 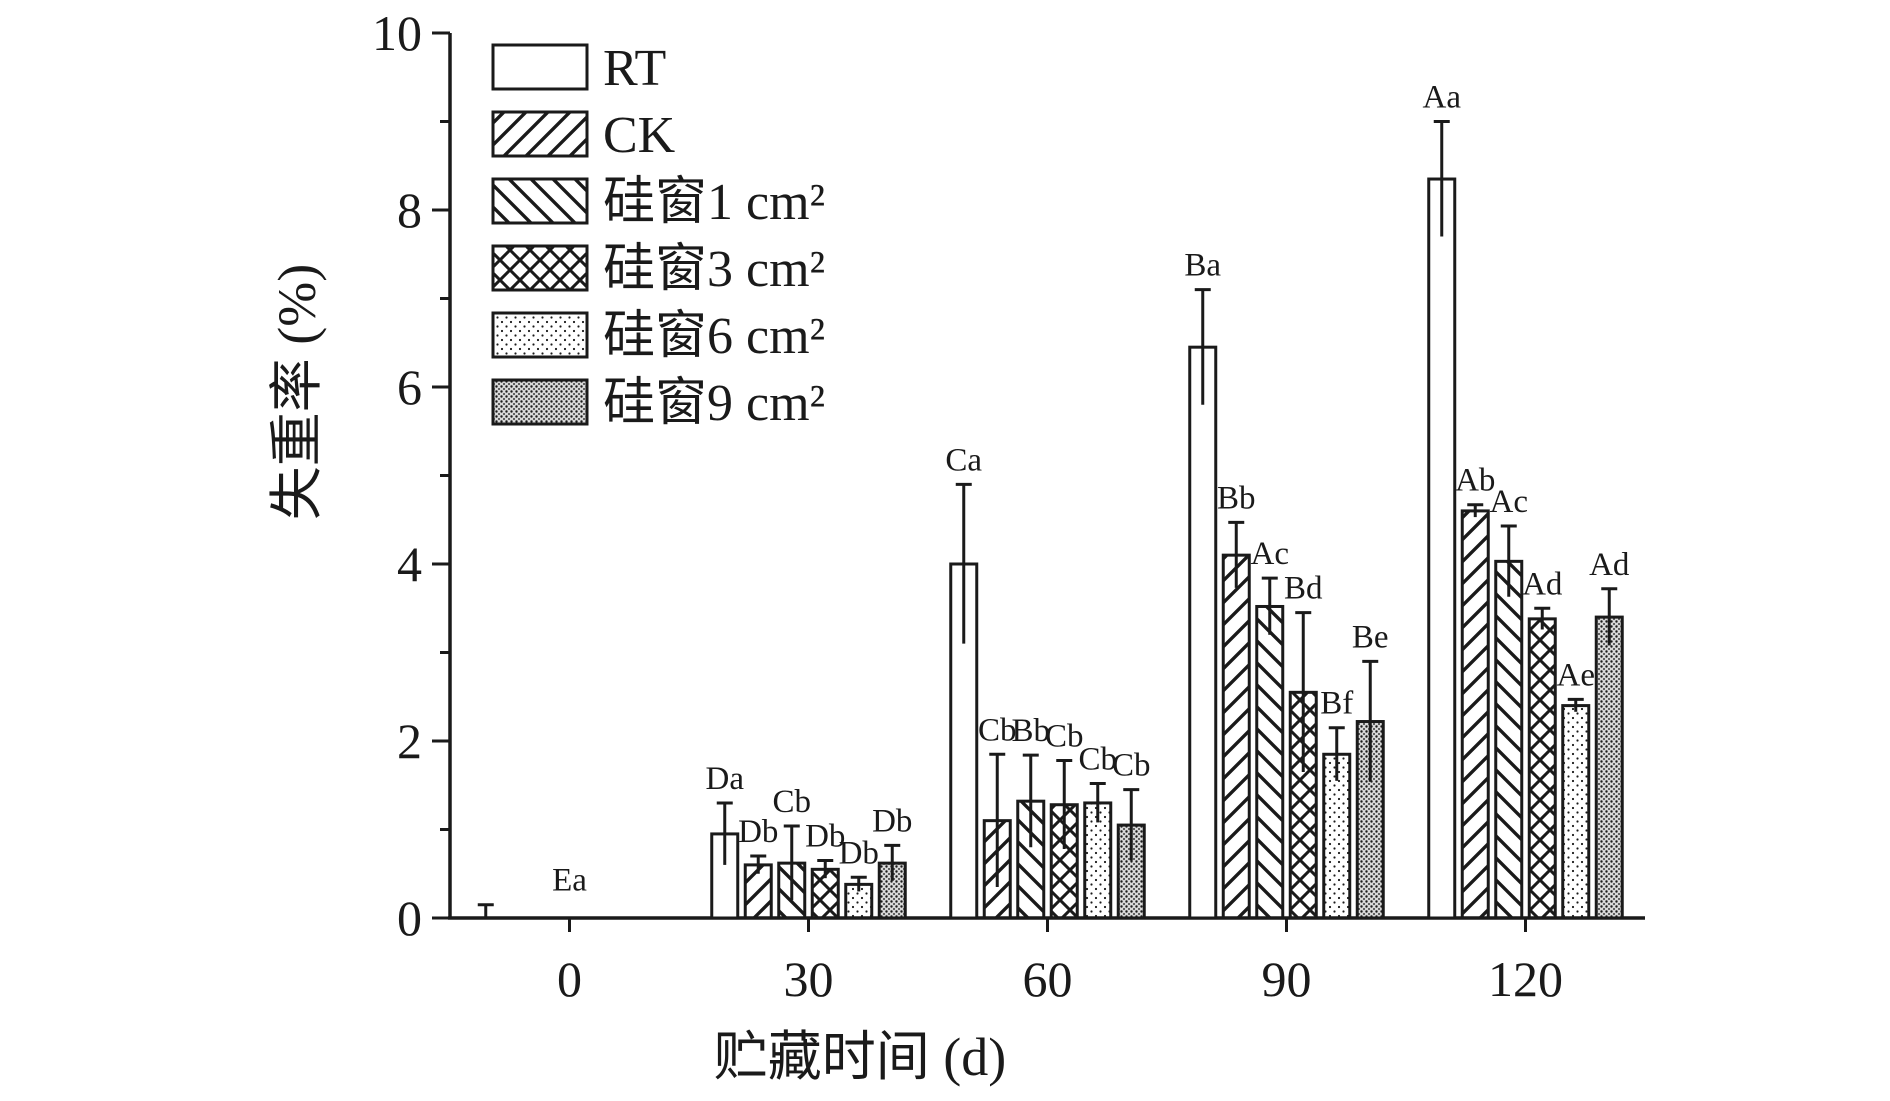 What do you see at coordinates (860, 1057) in the screenshot?
I see `x-axis-title: 贮藏时间 (d)` at bounding box center [860, 1057].